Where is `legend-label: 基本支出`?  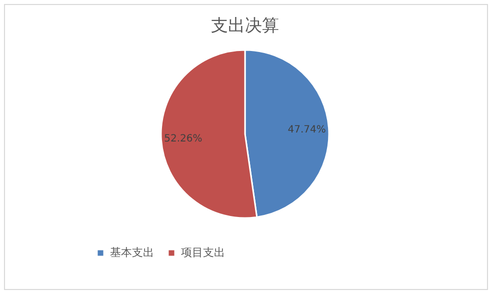
legend-label: 基本支出 is located at coordinates (132, 252).